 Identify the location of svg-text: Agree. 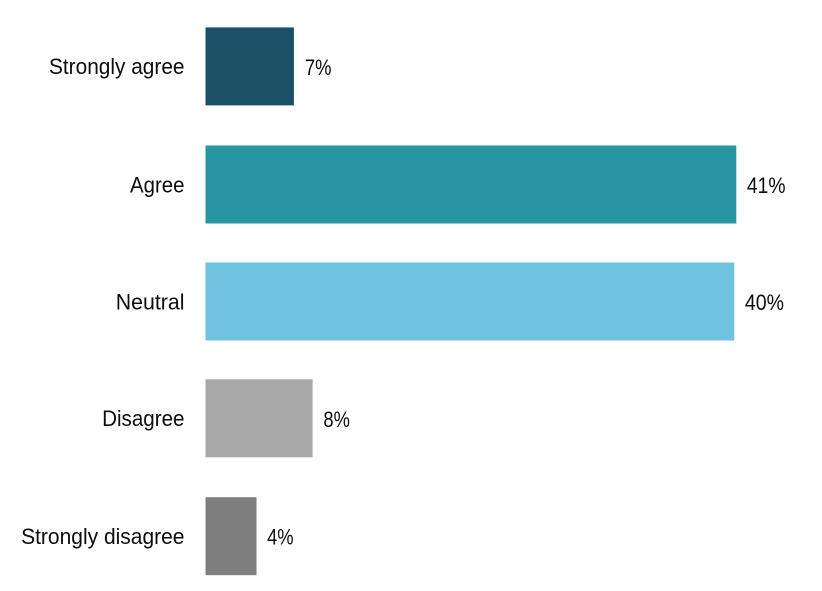
(157, 184).